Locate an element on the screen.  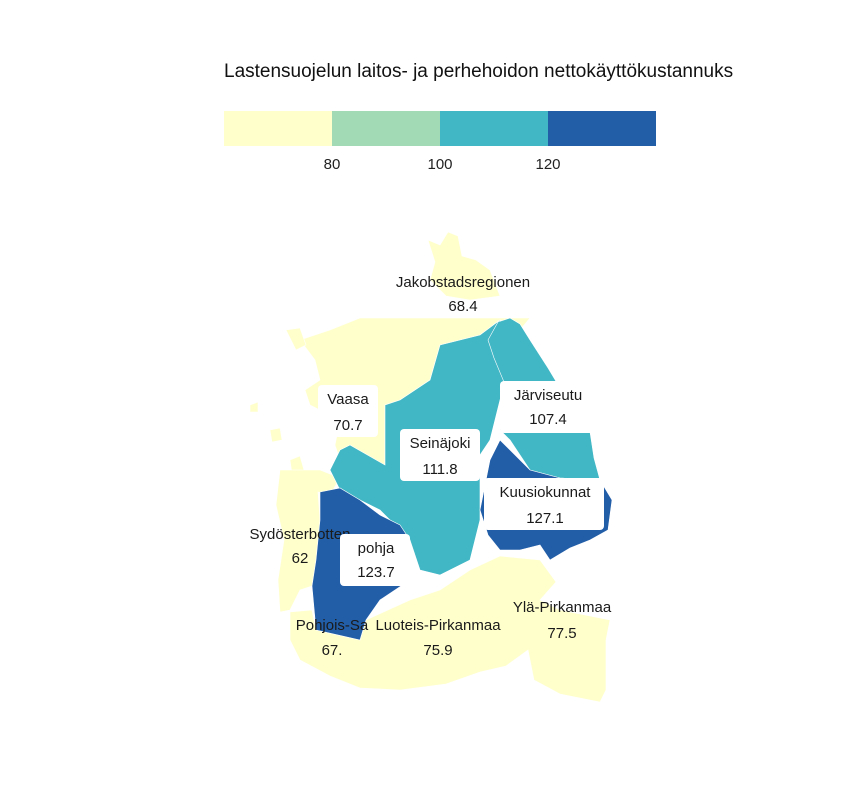
region-value: 75.9 is located at coordinates (437, 650).